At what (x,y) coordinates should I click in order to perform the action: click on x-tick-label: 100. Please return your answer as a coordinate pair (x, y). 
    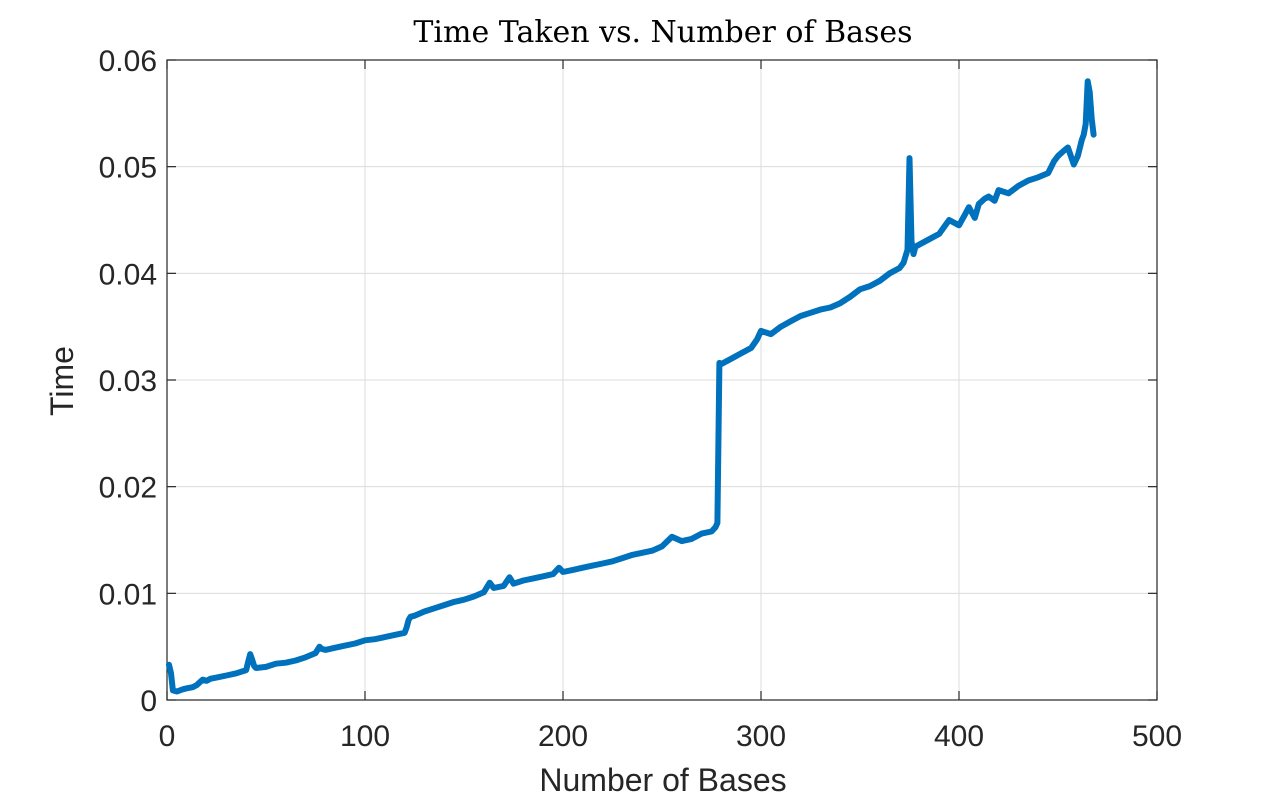
    Looking at the image, I should click on (365, 736).